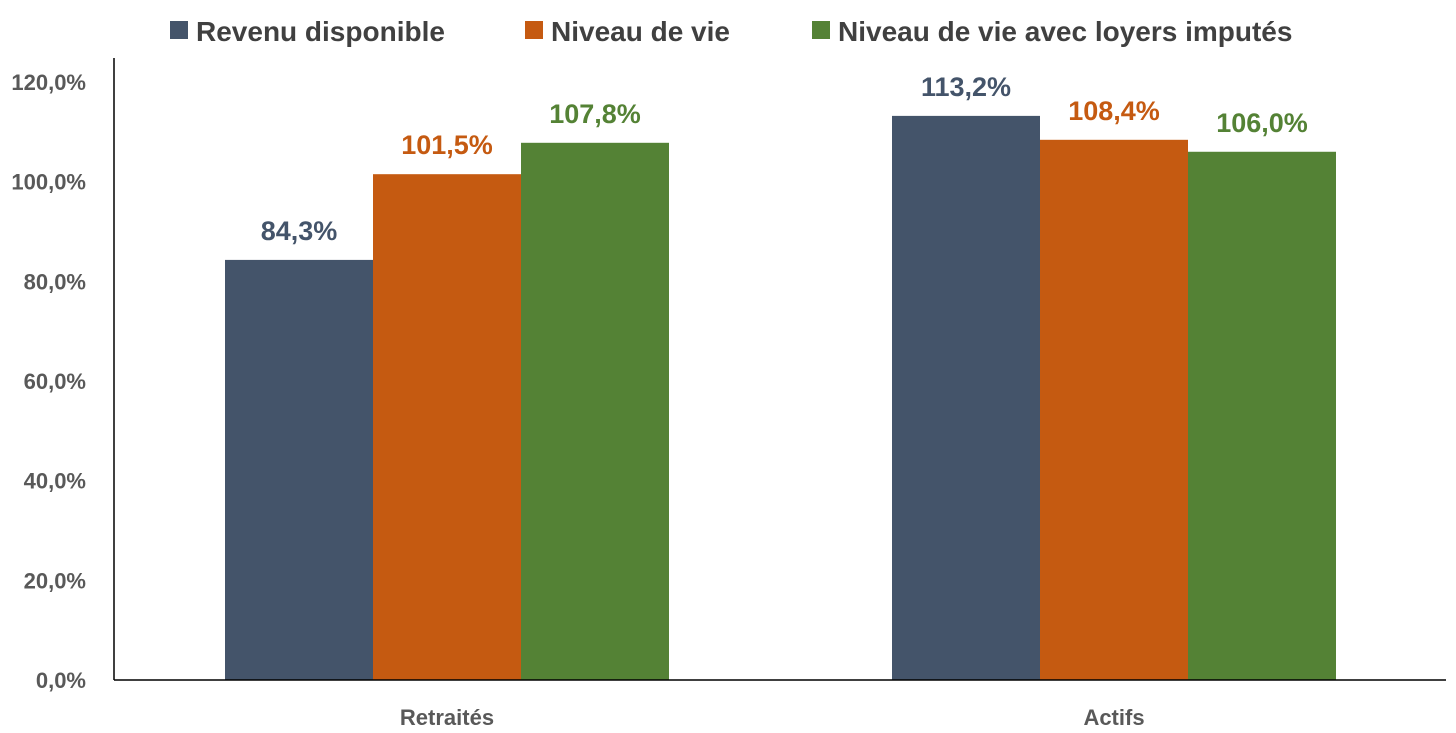  What do you see at coordinates (640, 31) in the screenshot?
I see `legend-label: Niveau de vie` at bounding box center [640, 31].